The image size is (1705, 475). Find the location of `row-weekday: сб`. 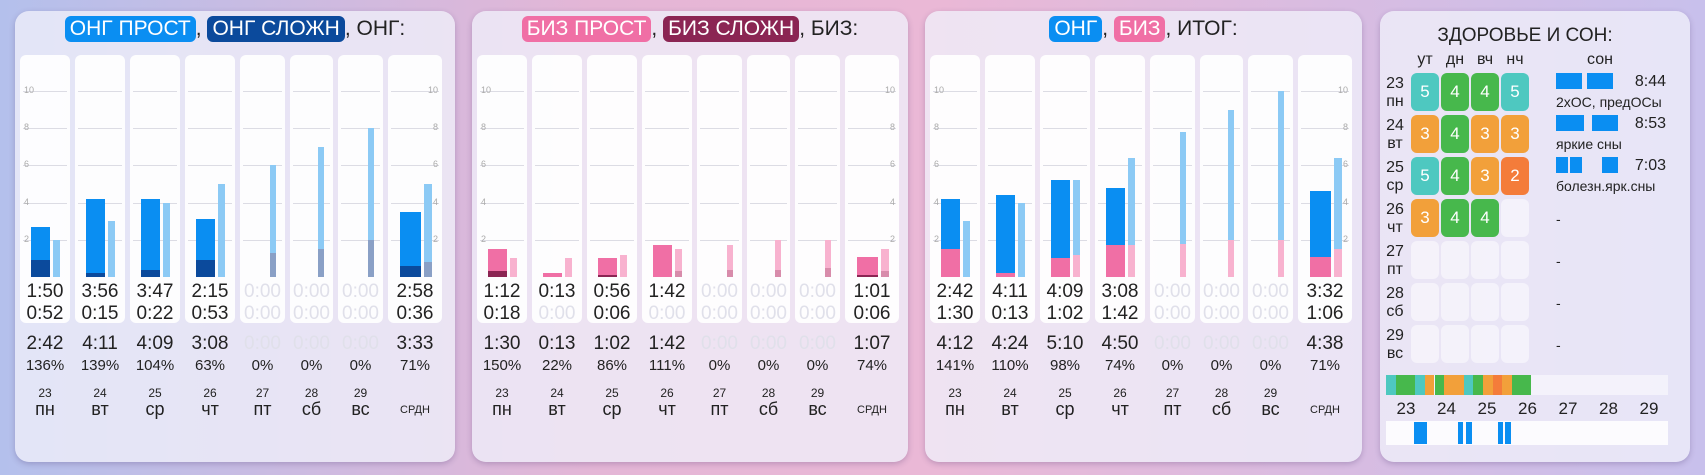

row-weekday: сб is located at coordinates (1395, 311).